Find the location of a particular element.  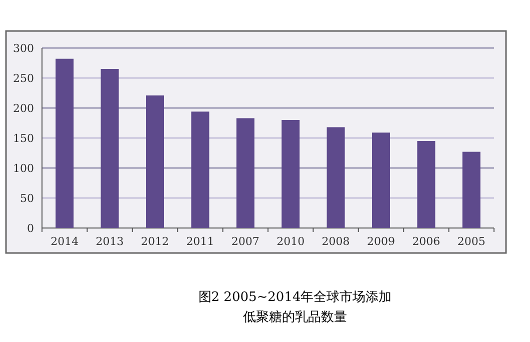

x-tick-label: 2006 is located at coordinates (426, 241).